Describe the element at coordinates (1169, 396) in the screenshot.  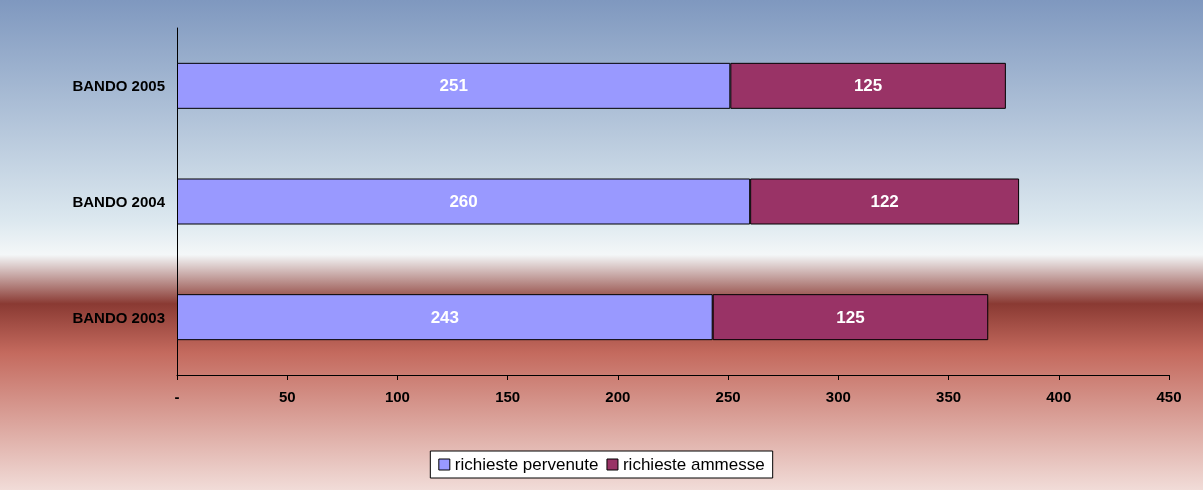
I see `x-tick-label: 450` at that location.